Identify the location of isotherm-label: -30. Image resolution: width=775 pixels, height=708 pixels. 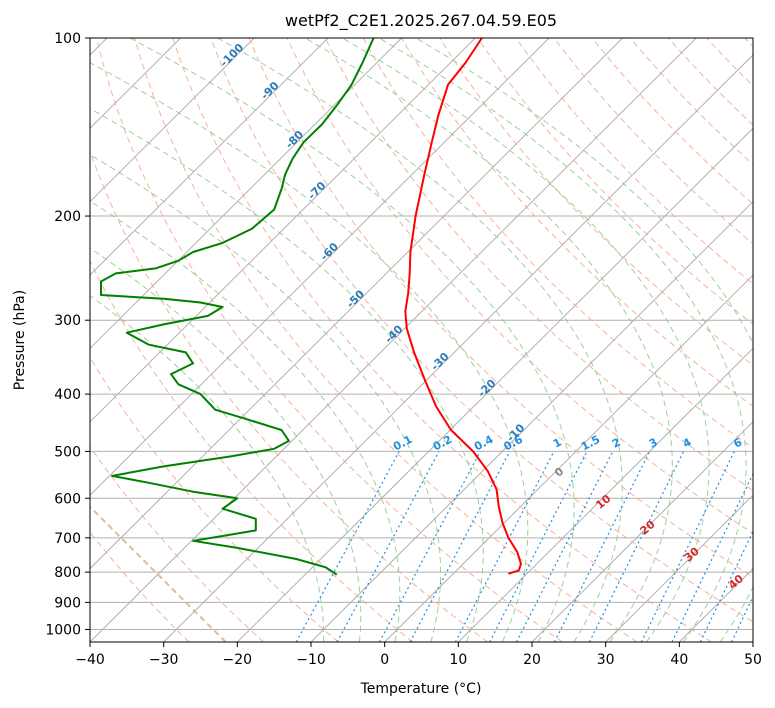
(439, 361).